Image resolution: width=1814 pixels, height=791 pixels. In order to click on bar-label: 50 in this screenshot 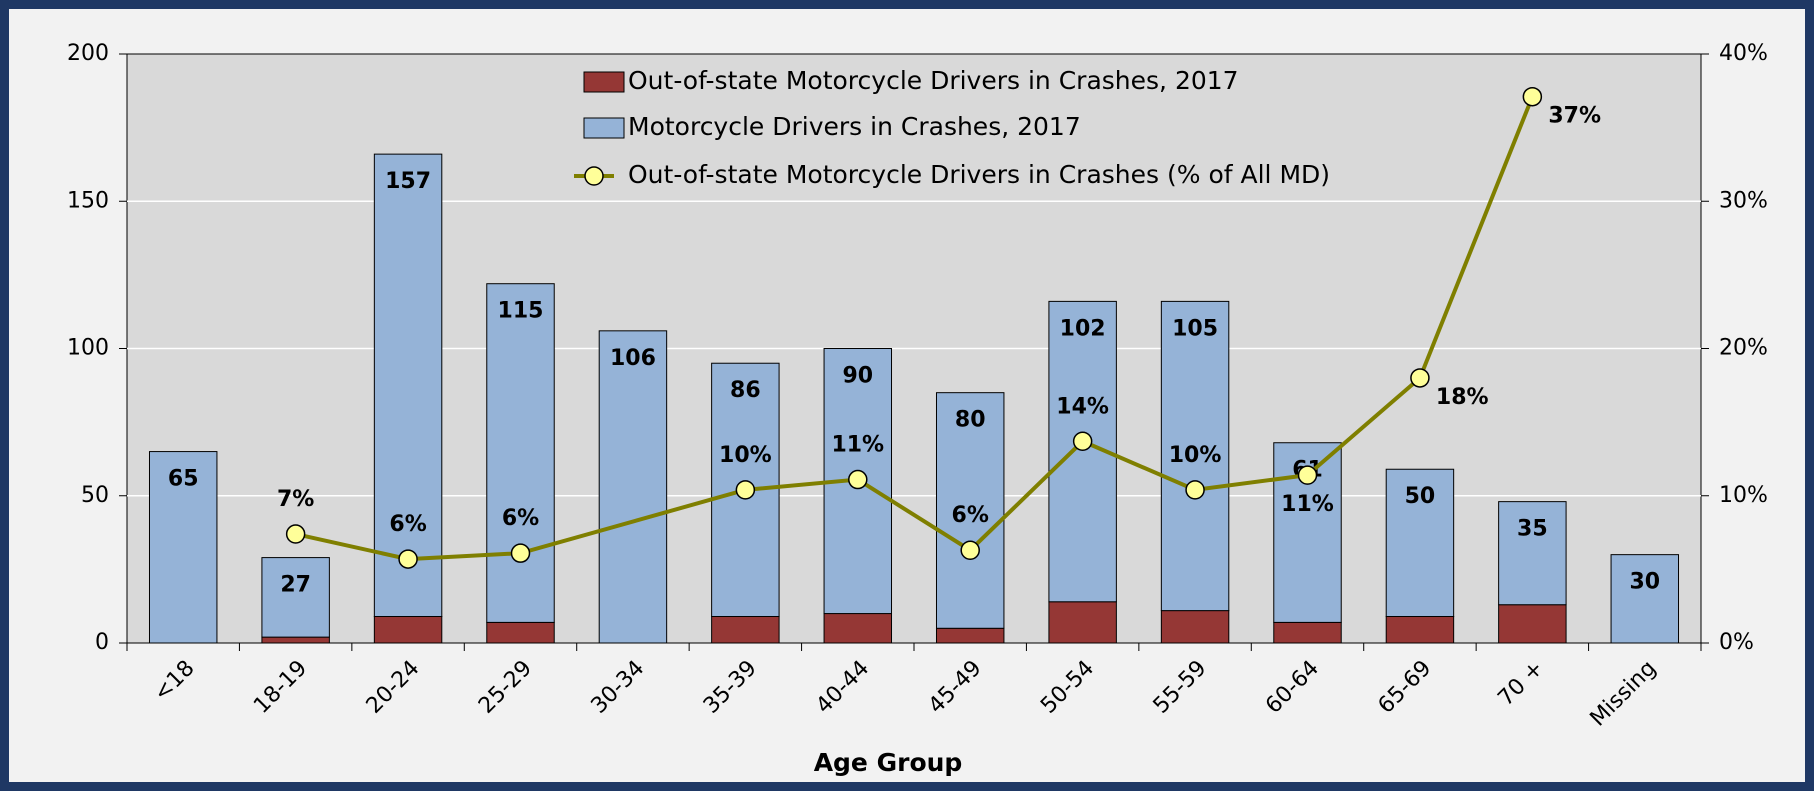, I will do `click(1420, 496)`.